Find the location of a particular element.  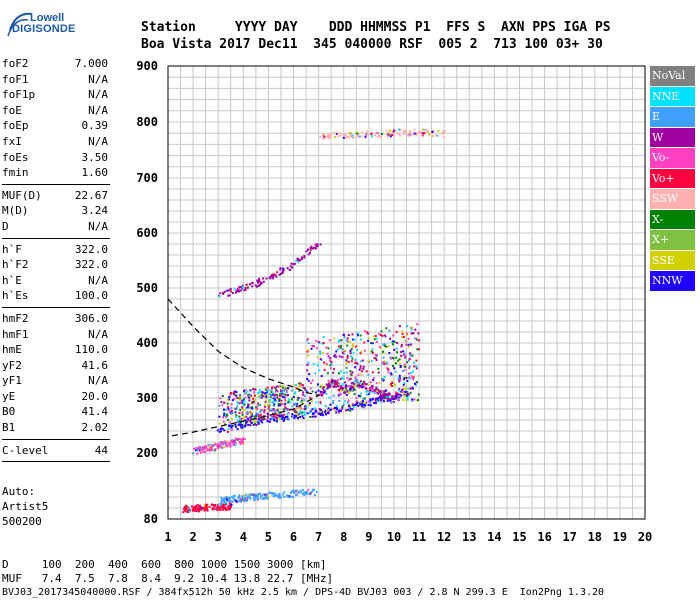

separator is located at coordinates (56, 439).